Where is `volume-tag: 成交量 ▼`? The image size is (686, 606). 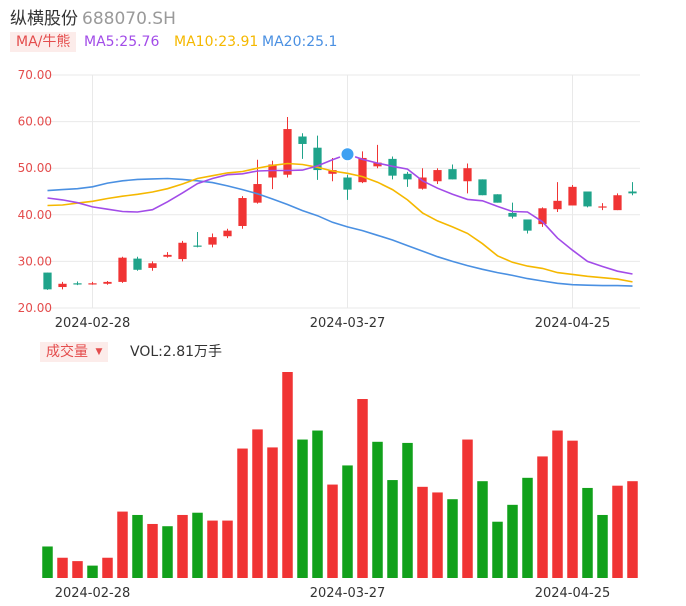
volume-tag: 成交量 ▼ is located at coordinates (74, 352).